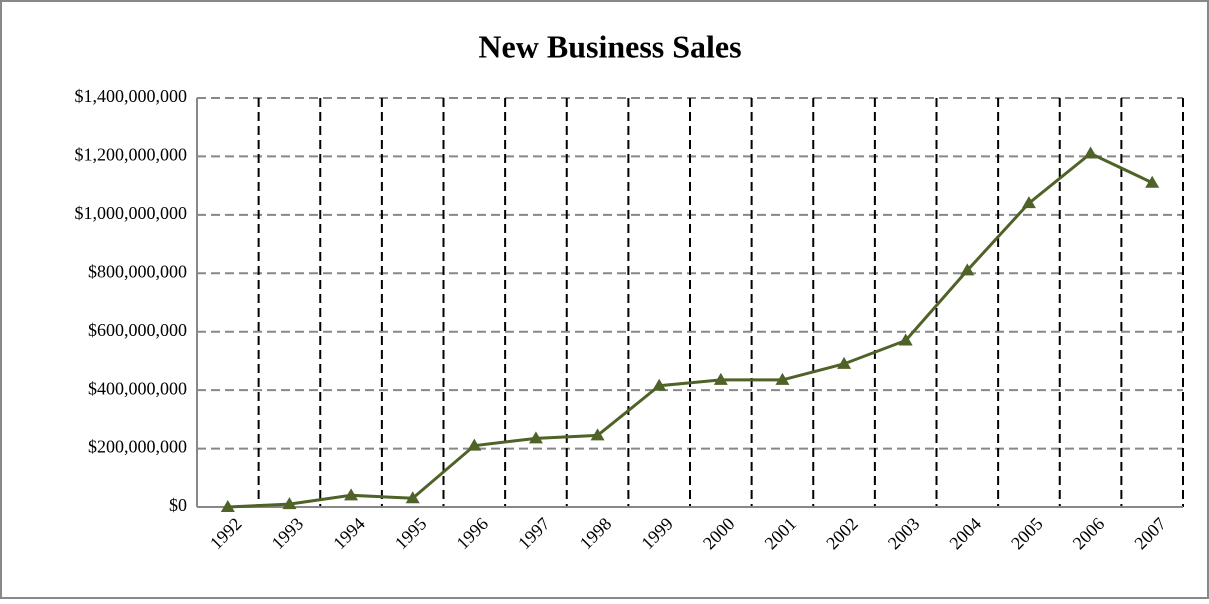  I want to click on chart-title: New Business Sales, so click(609, 46).